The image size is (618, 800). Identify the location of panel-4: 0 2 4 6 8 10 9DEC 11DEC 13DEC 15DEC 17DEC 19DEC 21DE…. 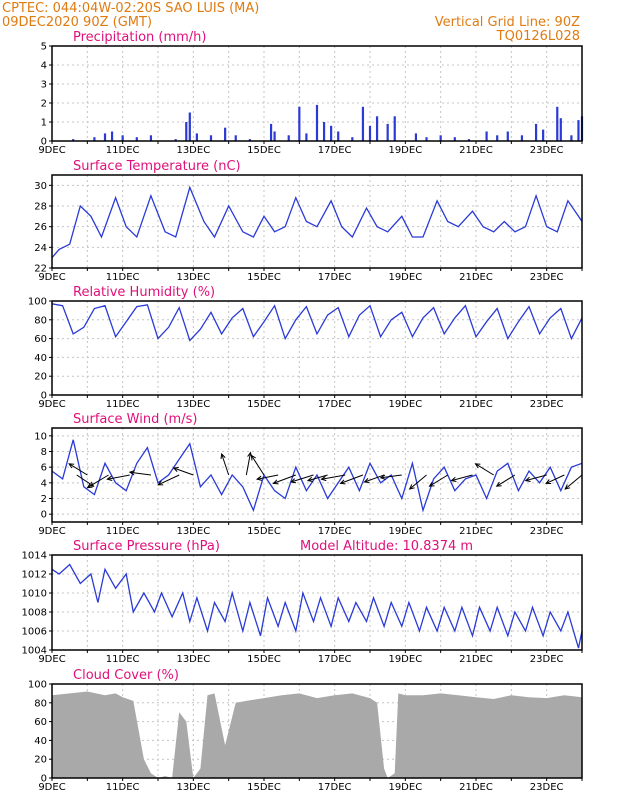
(308, 474).